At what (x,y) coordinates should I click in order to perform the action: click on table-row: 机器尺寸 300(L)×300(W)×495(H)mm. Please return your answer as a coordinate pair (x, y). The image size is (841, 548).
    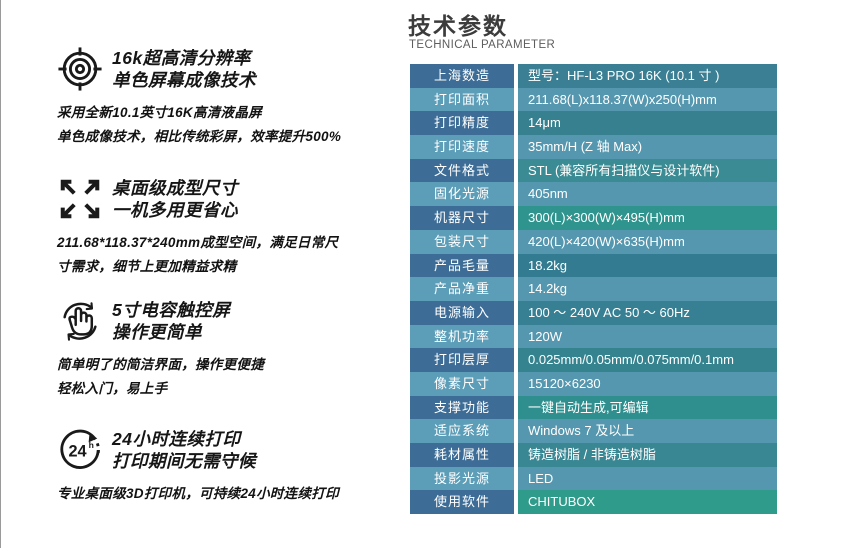
    Looking at the image, I should click on (593, 218).